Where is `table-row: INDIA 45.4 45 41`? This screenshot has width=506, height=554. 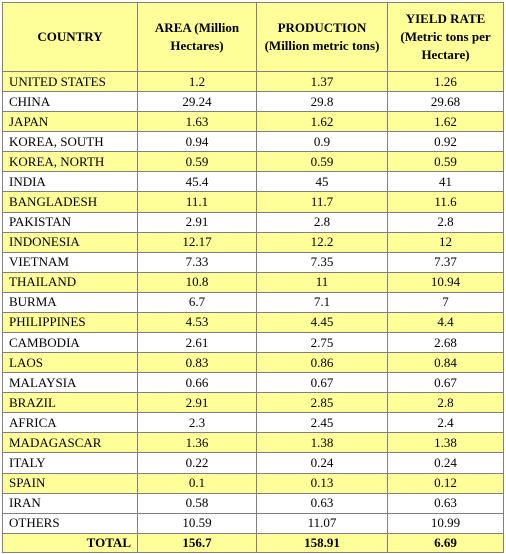 table-row: INDIA 45.4 45 41 is located at coordinates (253, 182).